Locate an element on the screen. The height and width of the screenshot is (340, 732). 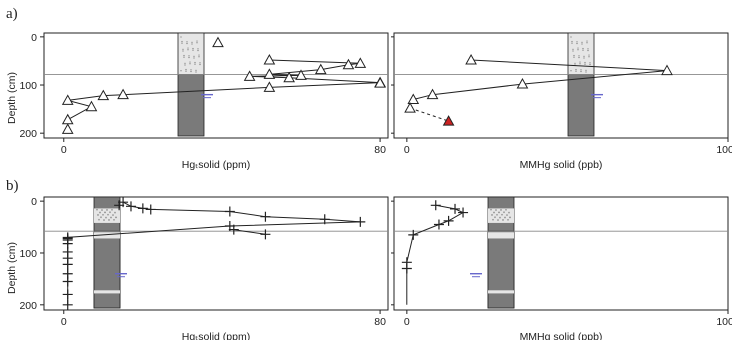
y-axis-label-a: Depth (cm) is located at coordinates (12, 98).